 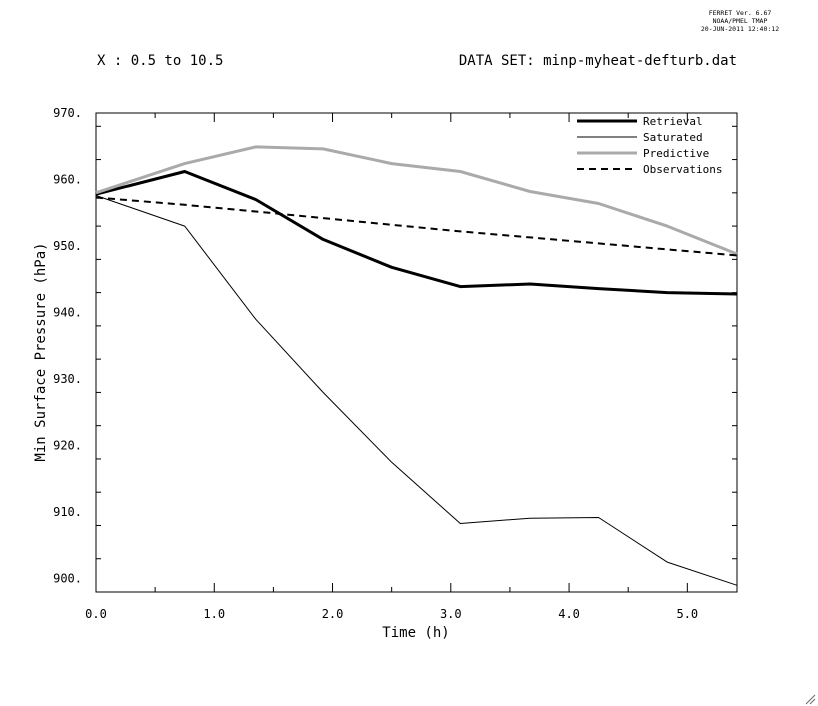 I want to click on series-line-observations, so click(x=416, y=226).